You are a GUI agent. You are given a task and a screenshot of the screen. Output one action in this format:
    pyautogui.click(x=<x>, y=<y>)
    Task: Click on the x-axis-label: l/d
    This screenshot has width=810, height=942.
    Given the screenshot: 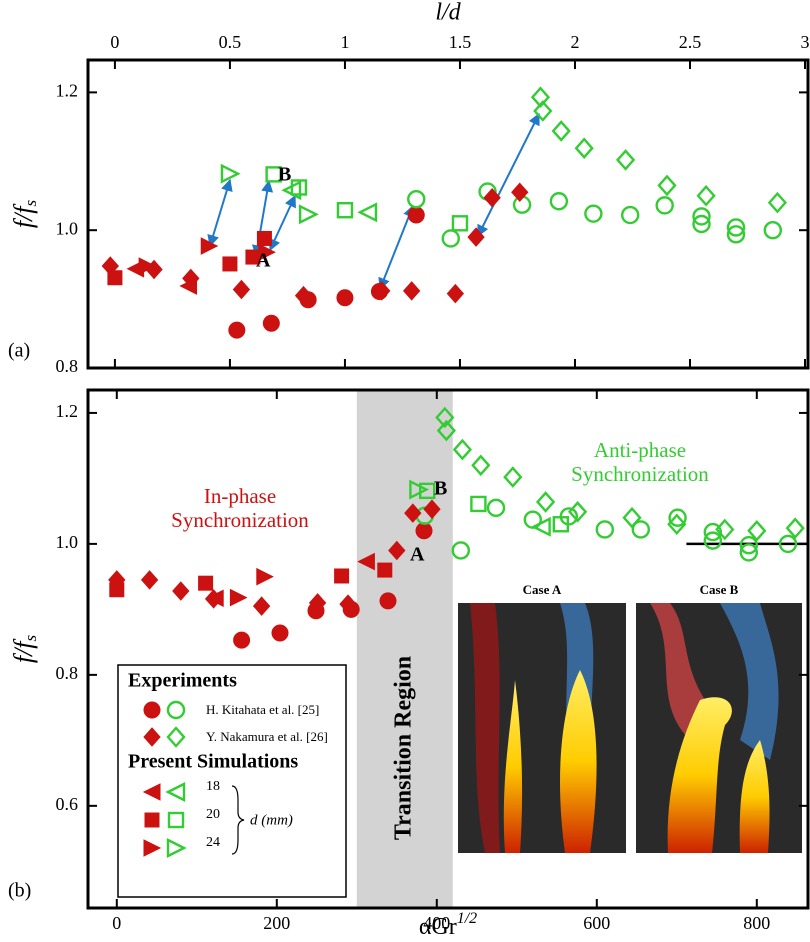 What is the action you would take?
    pyautogui.click(x=448, y=13)
    